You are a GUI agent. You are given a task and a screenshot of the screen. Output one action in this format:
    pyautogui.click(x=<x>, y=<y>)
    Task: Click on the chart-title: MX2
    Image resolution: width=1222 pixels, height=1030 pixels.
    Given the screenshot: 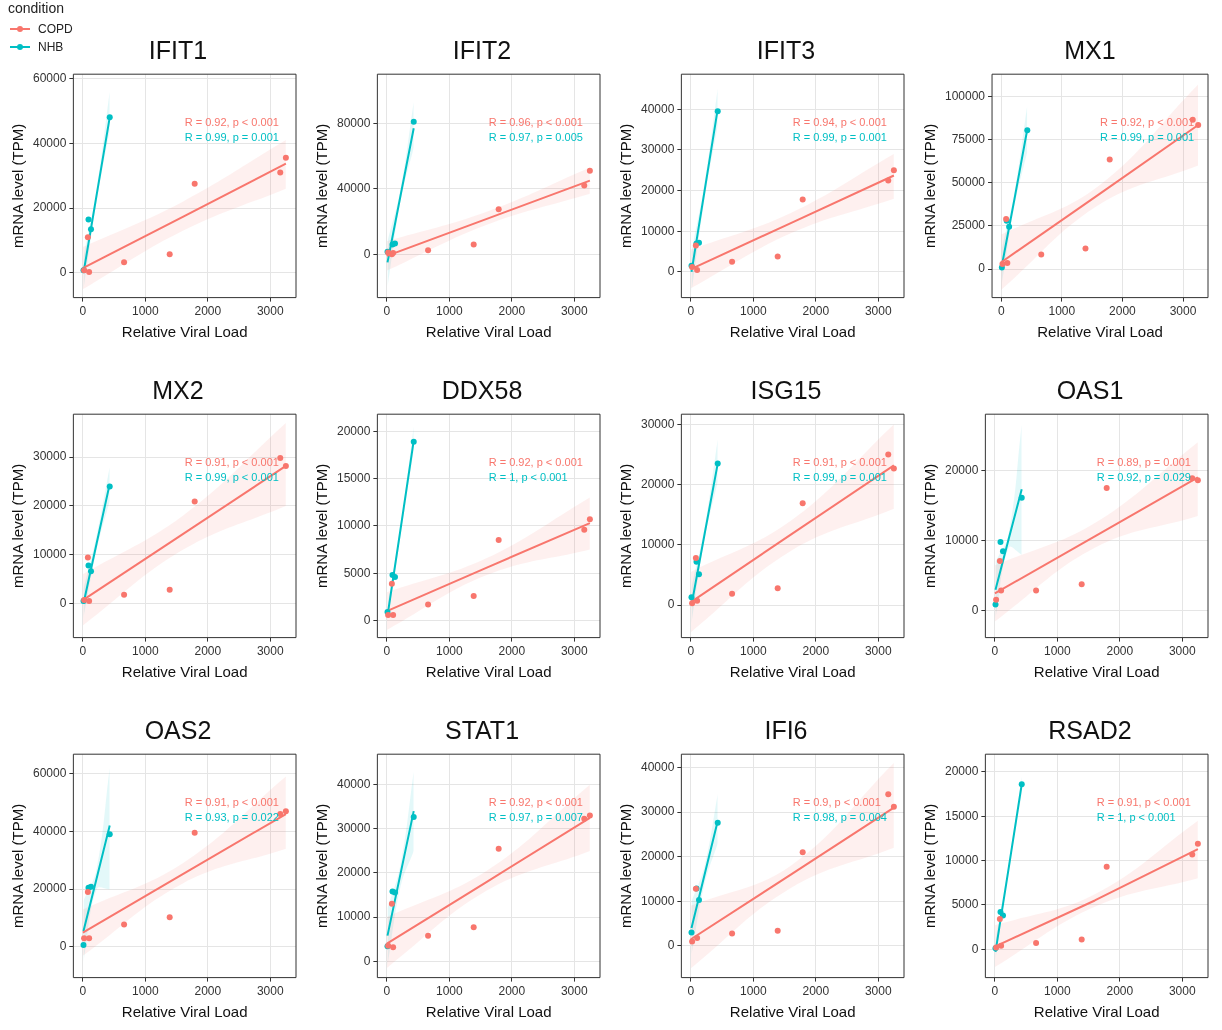 What is the action you would take?
    pyautogui.click(x=178, y=389)
    